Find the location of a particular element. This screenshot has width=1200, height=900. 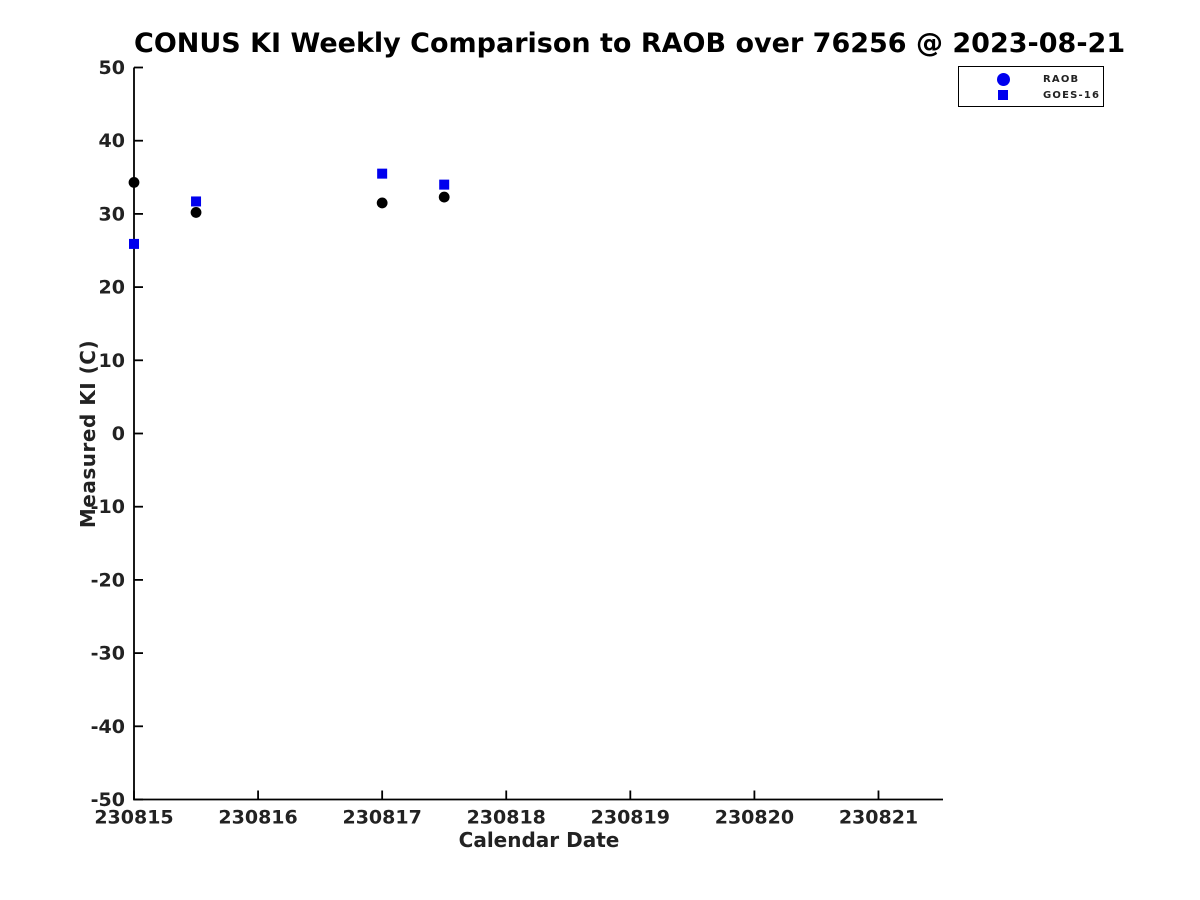

y-tick-label: -40 is located at coordinates (108, 727).